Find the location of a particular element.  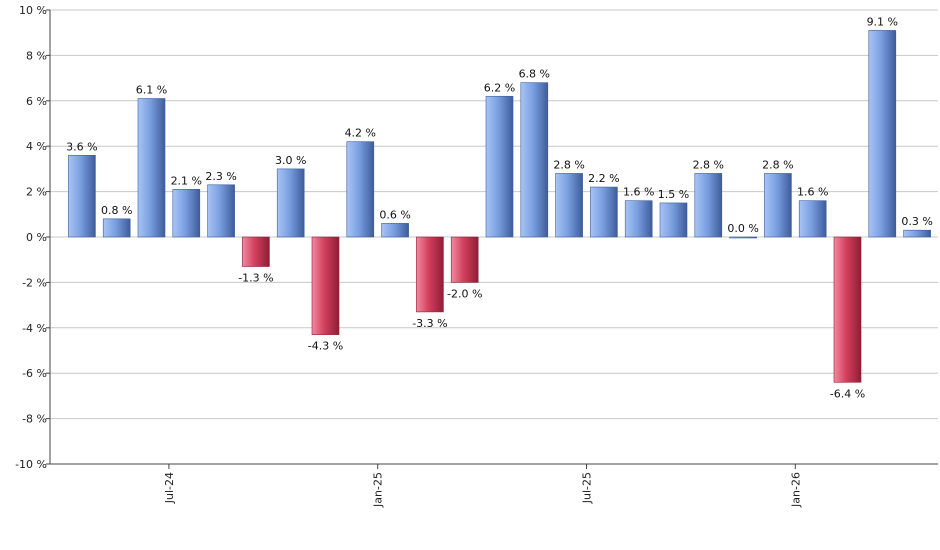

data-label: 0.6 % is located at coordinates (394, 214).